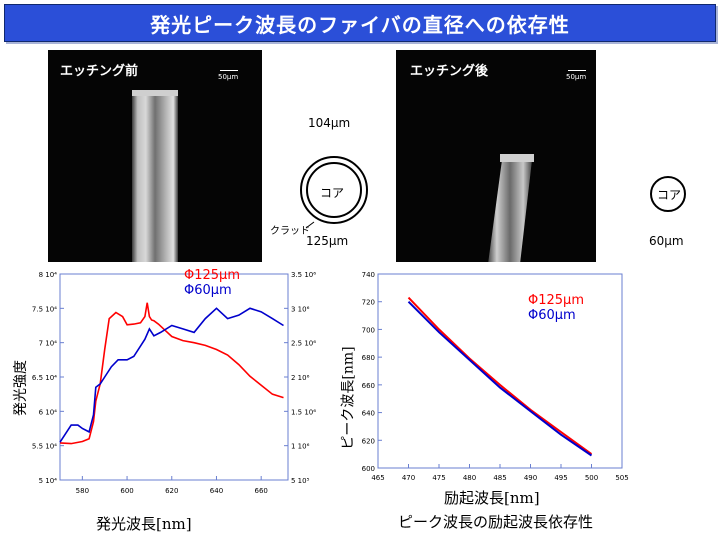 This screenshot has height=540, width=720. Describe the element at coordinates (469, 478) in the screenshot. I see `chart2-x-tick-label: 480` at that location.